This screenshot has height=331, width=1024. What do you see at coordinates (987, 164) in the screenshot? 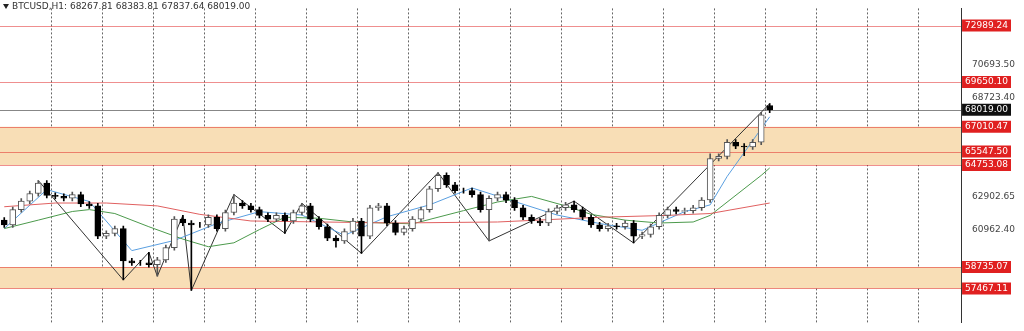
I see `ref-line-label: 64753.08` at bounding box center [987, 164].